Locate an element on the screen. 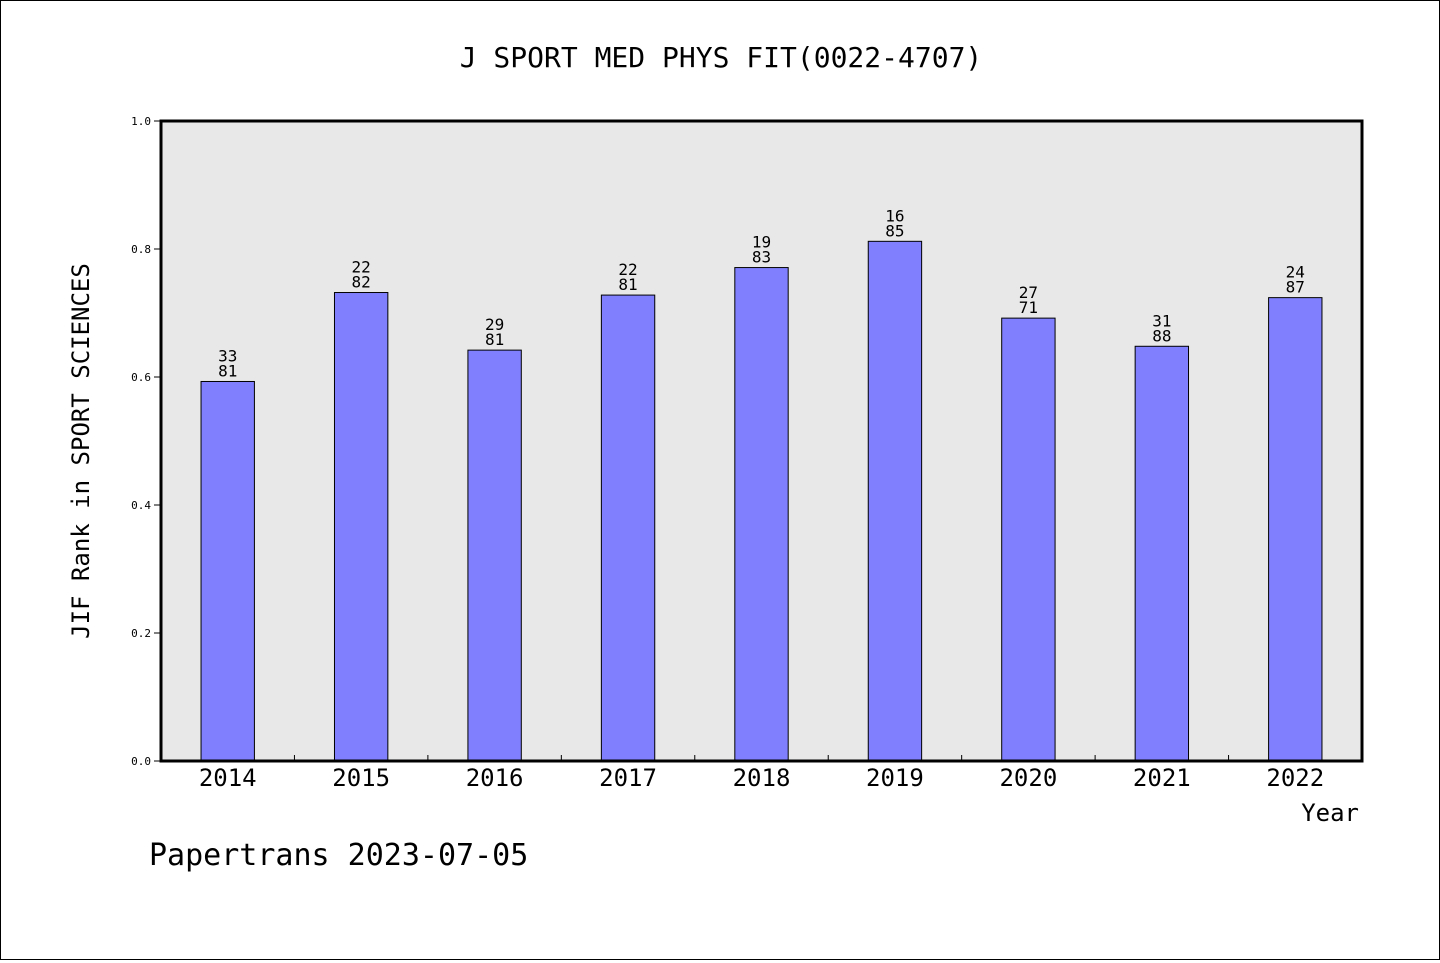  bar-rank-label: 29 is located at coordinates (494, 324).